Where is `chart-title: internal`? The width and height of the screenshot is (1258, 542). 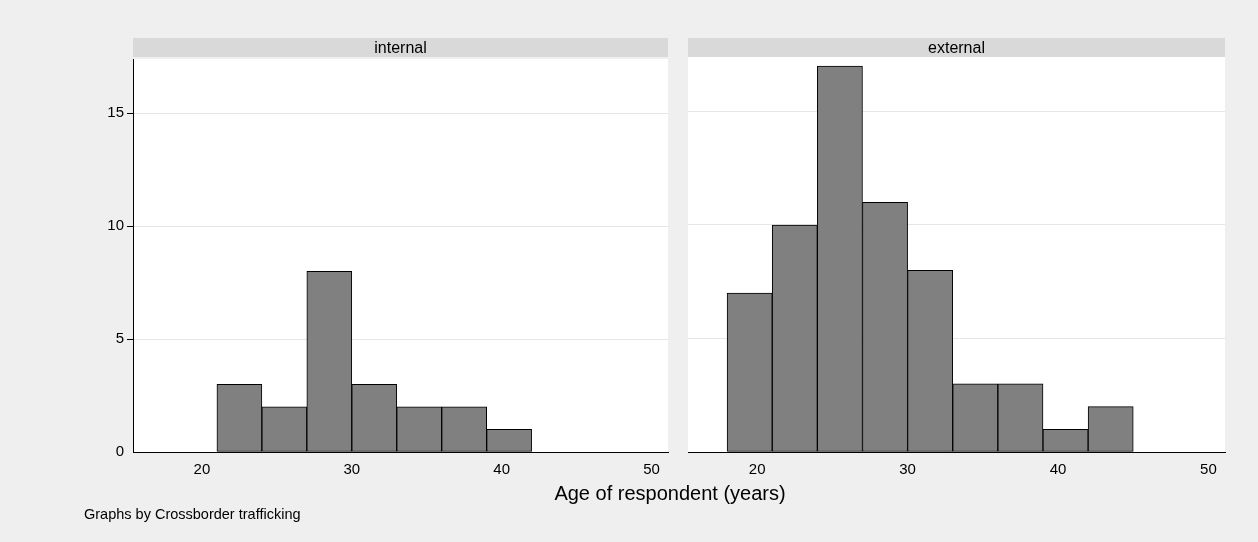 chart-title: internal is located at coordinates (400, 47).